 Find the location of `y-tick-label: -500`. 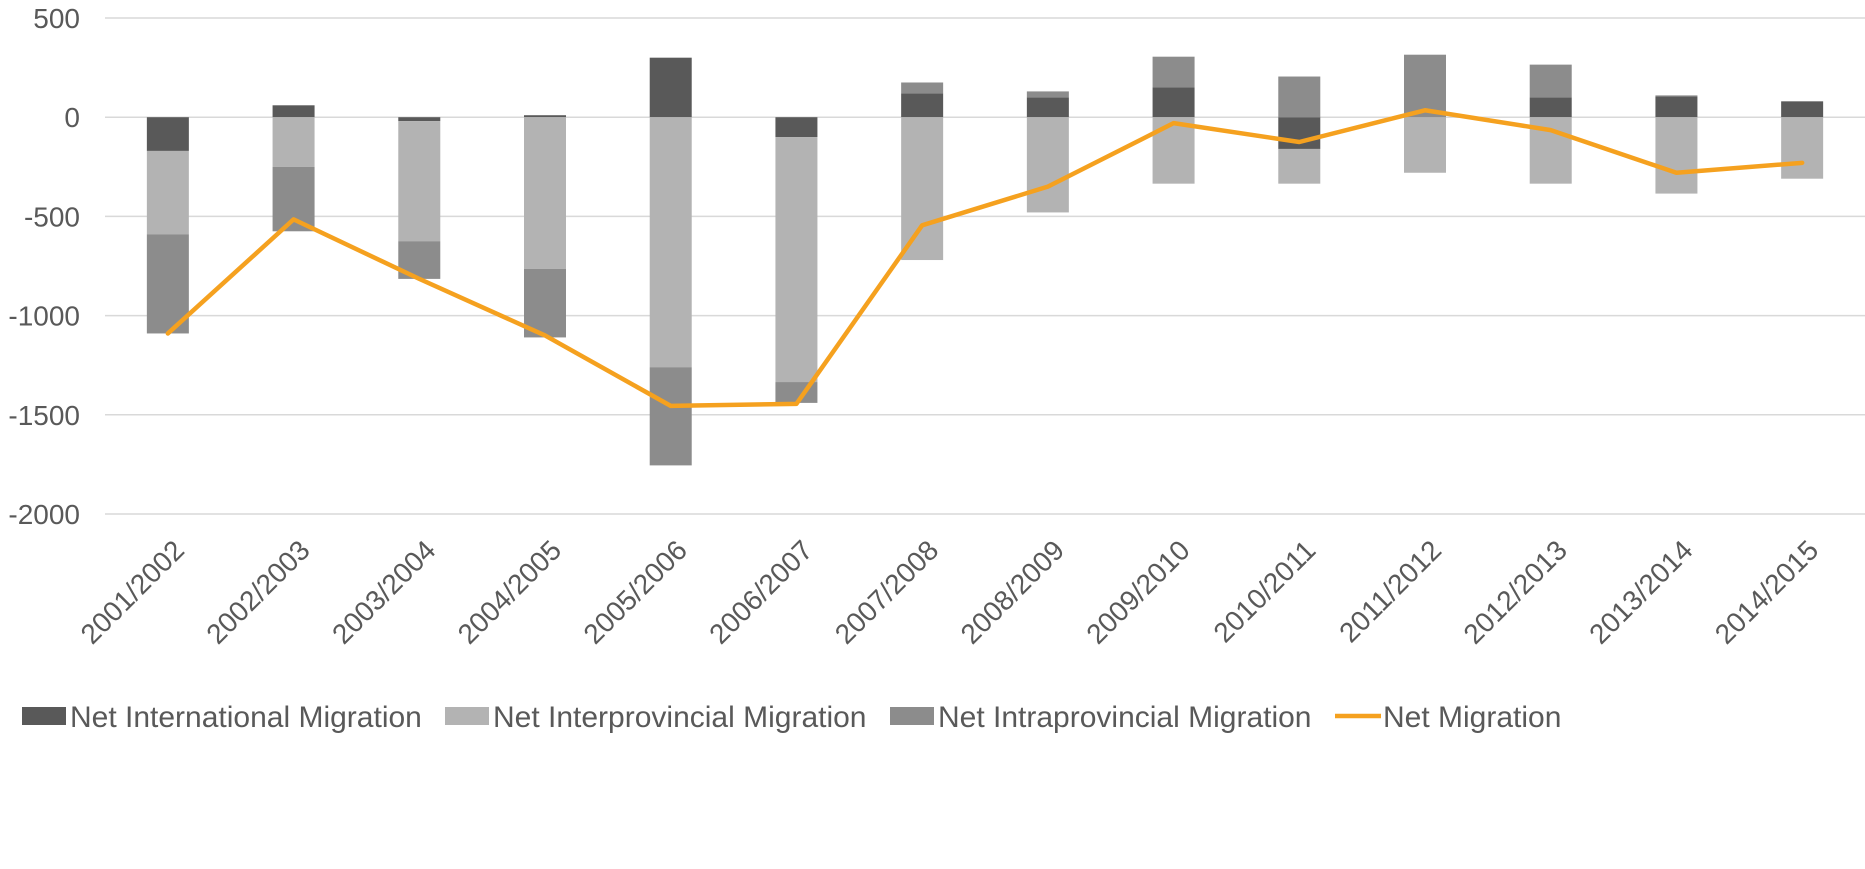

y-tick-label: -500 is located at coordinates (52, 216).